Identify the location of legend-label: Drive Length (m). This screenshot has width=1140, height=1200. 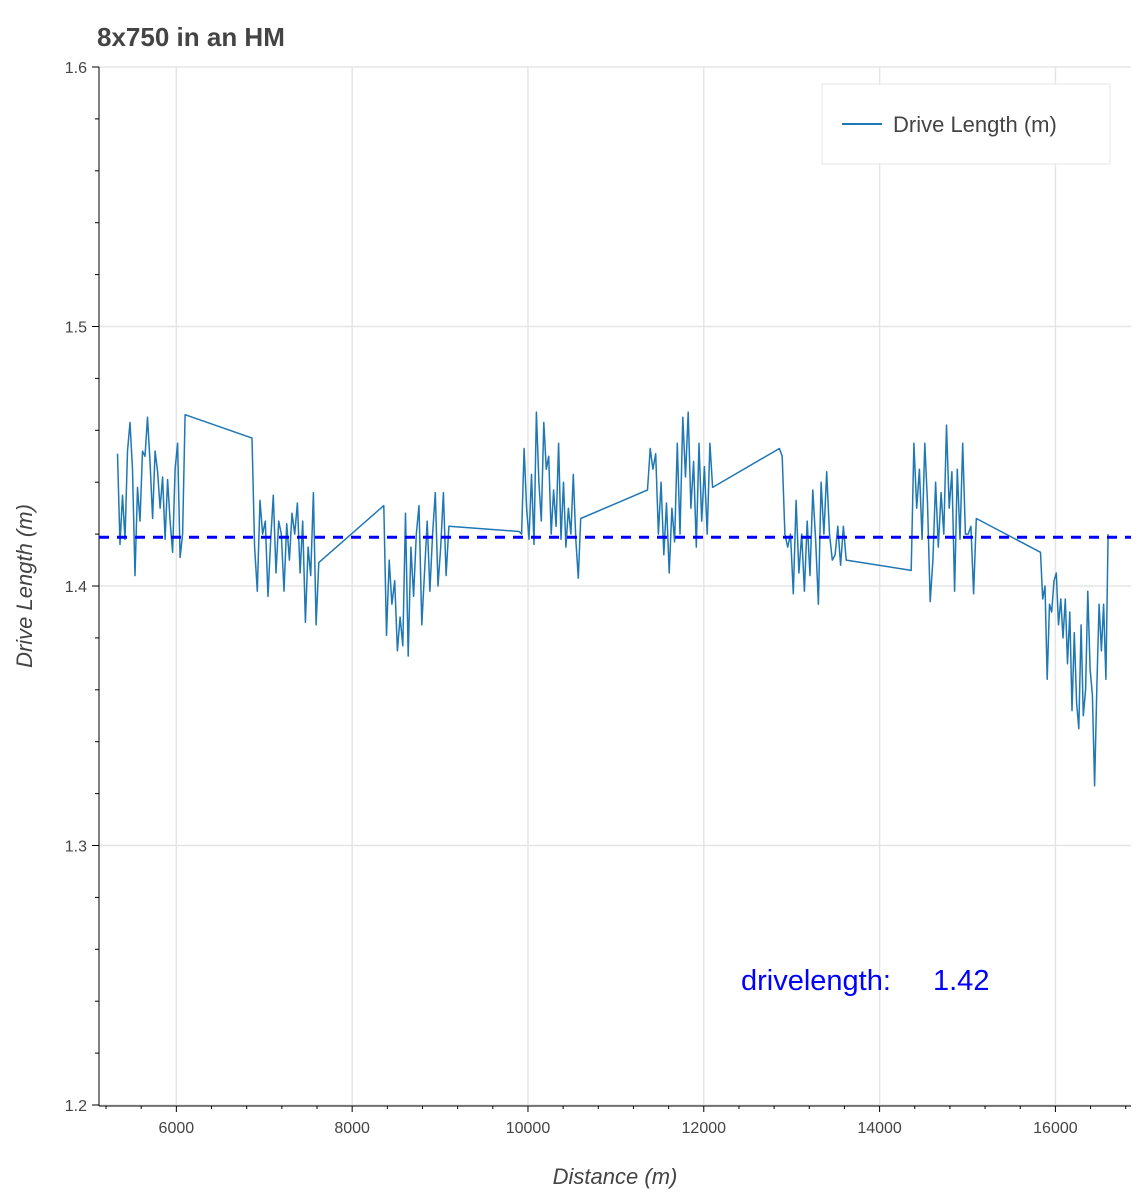
(975, 124).